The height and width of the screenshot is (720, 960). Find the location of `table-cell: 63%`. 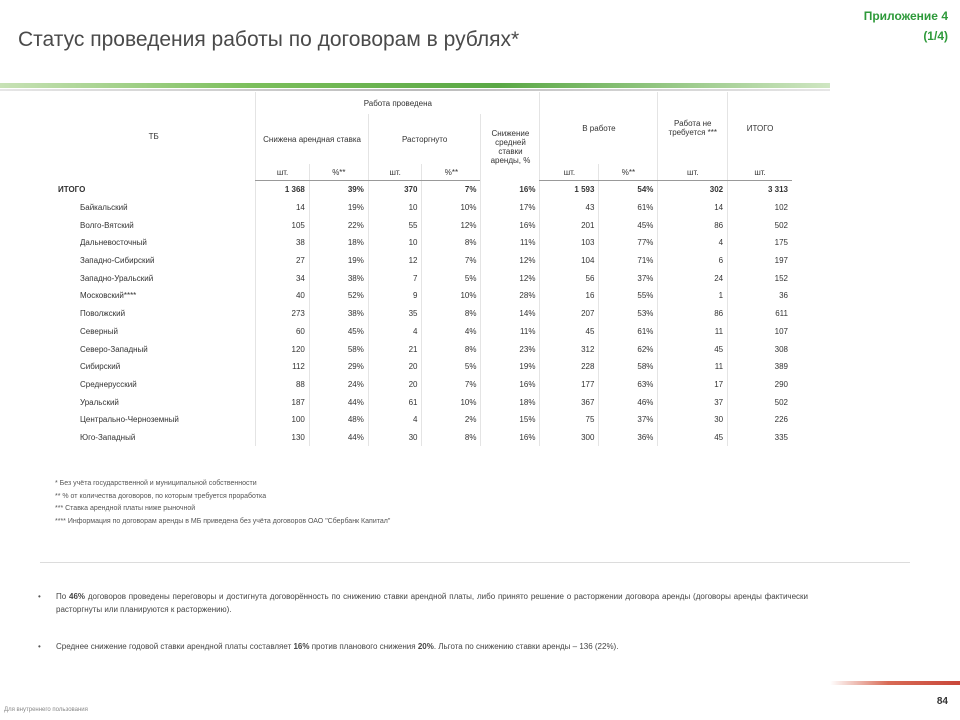

table-cell: 63% is located at coordinates (628, 384).